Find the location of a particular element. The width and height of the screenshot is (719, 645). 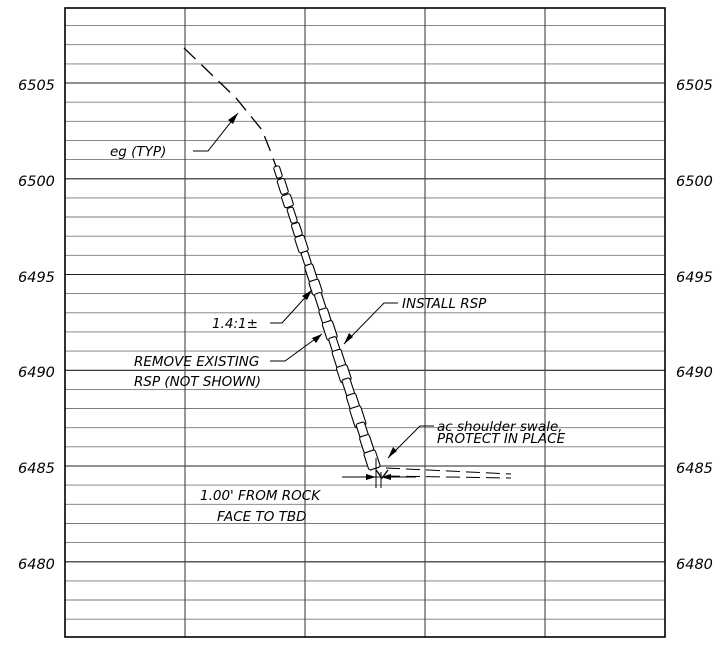

elev-label-left-6500: 6500 is located at coordinates (36, 182).